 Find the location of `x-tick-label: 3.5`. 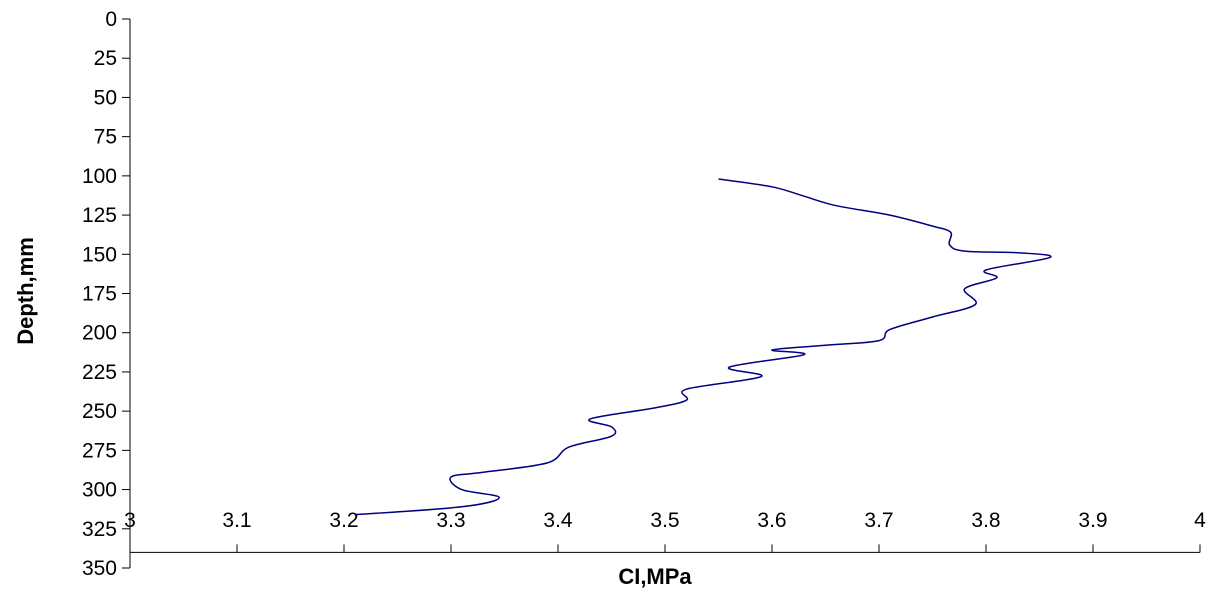

x-tick-label: 3.5 is located at coordinates (664, 520).